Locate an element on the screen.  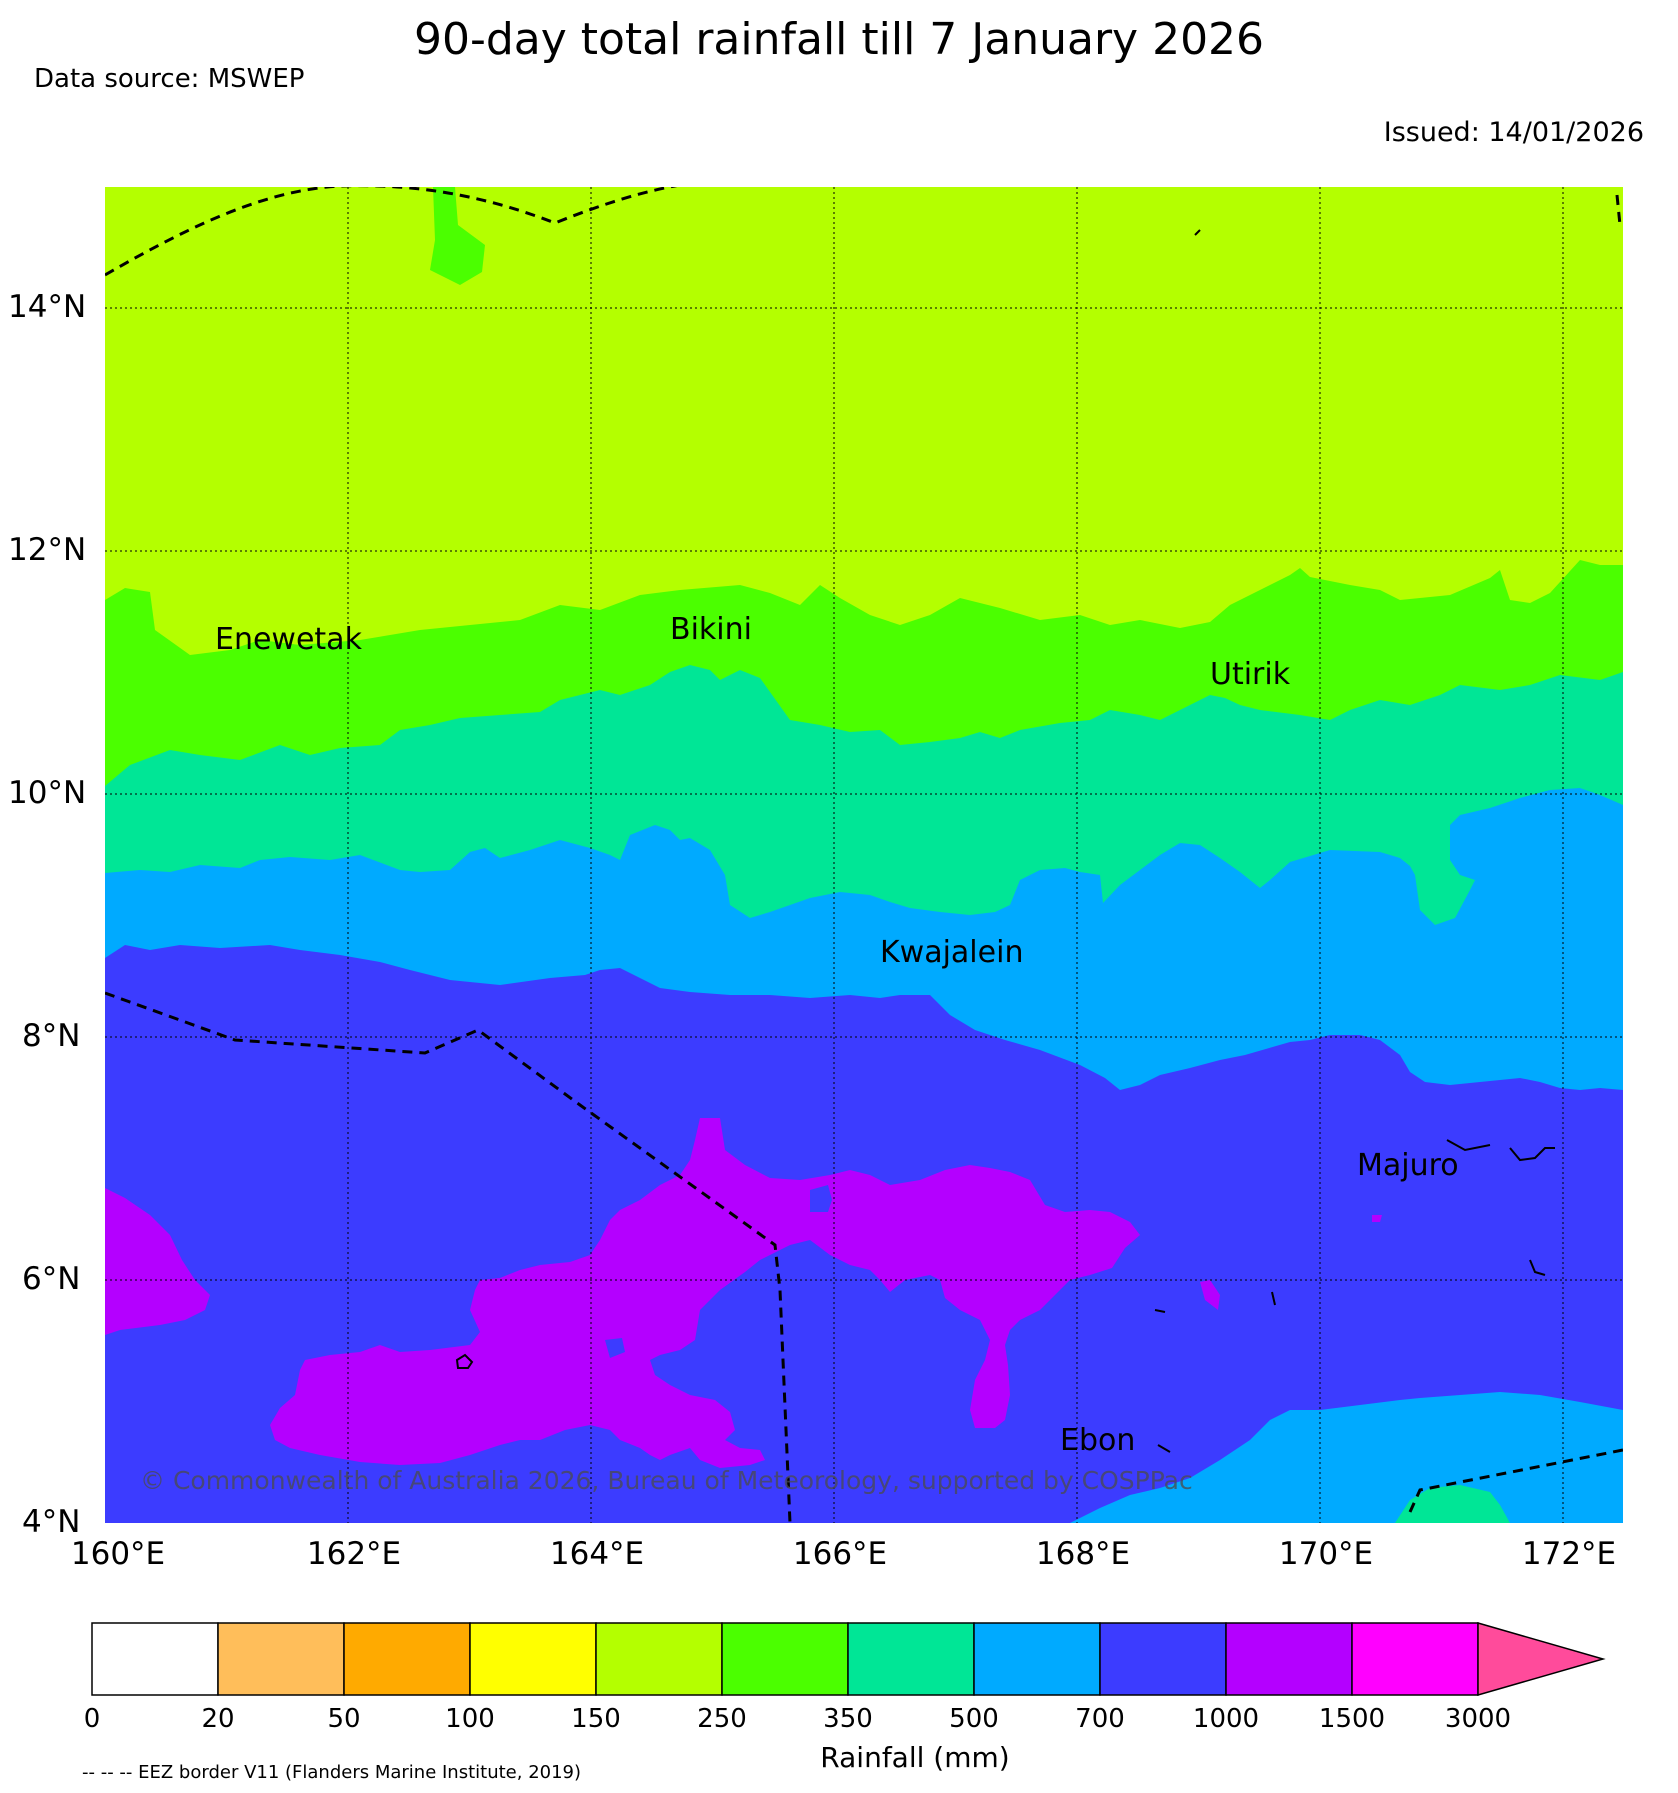
colorbar is located at coordinates (848, 1659).